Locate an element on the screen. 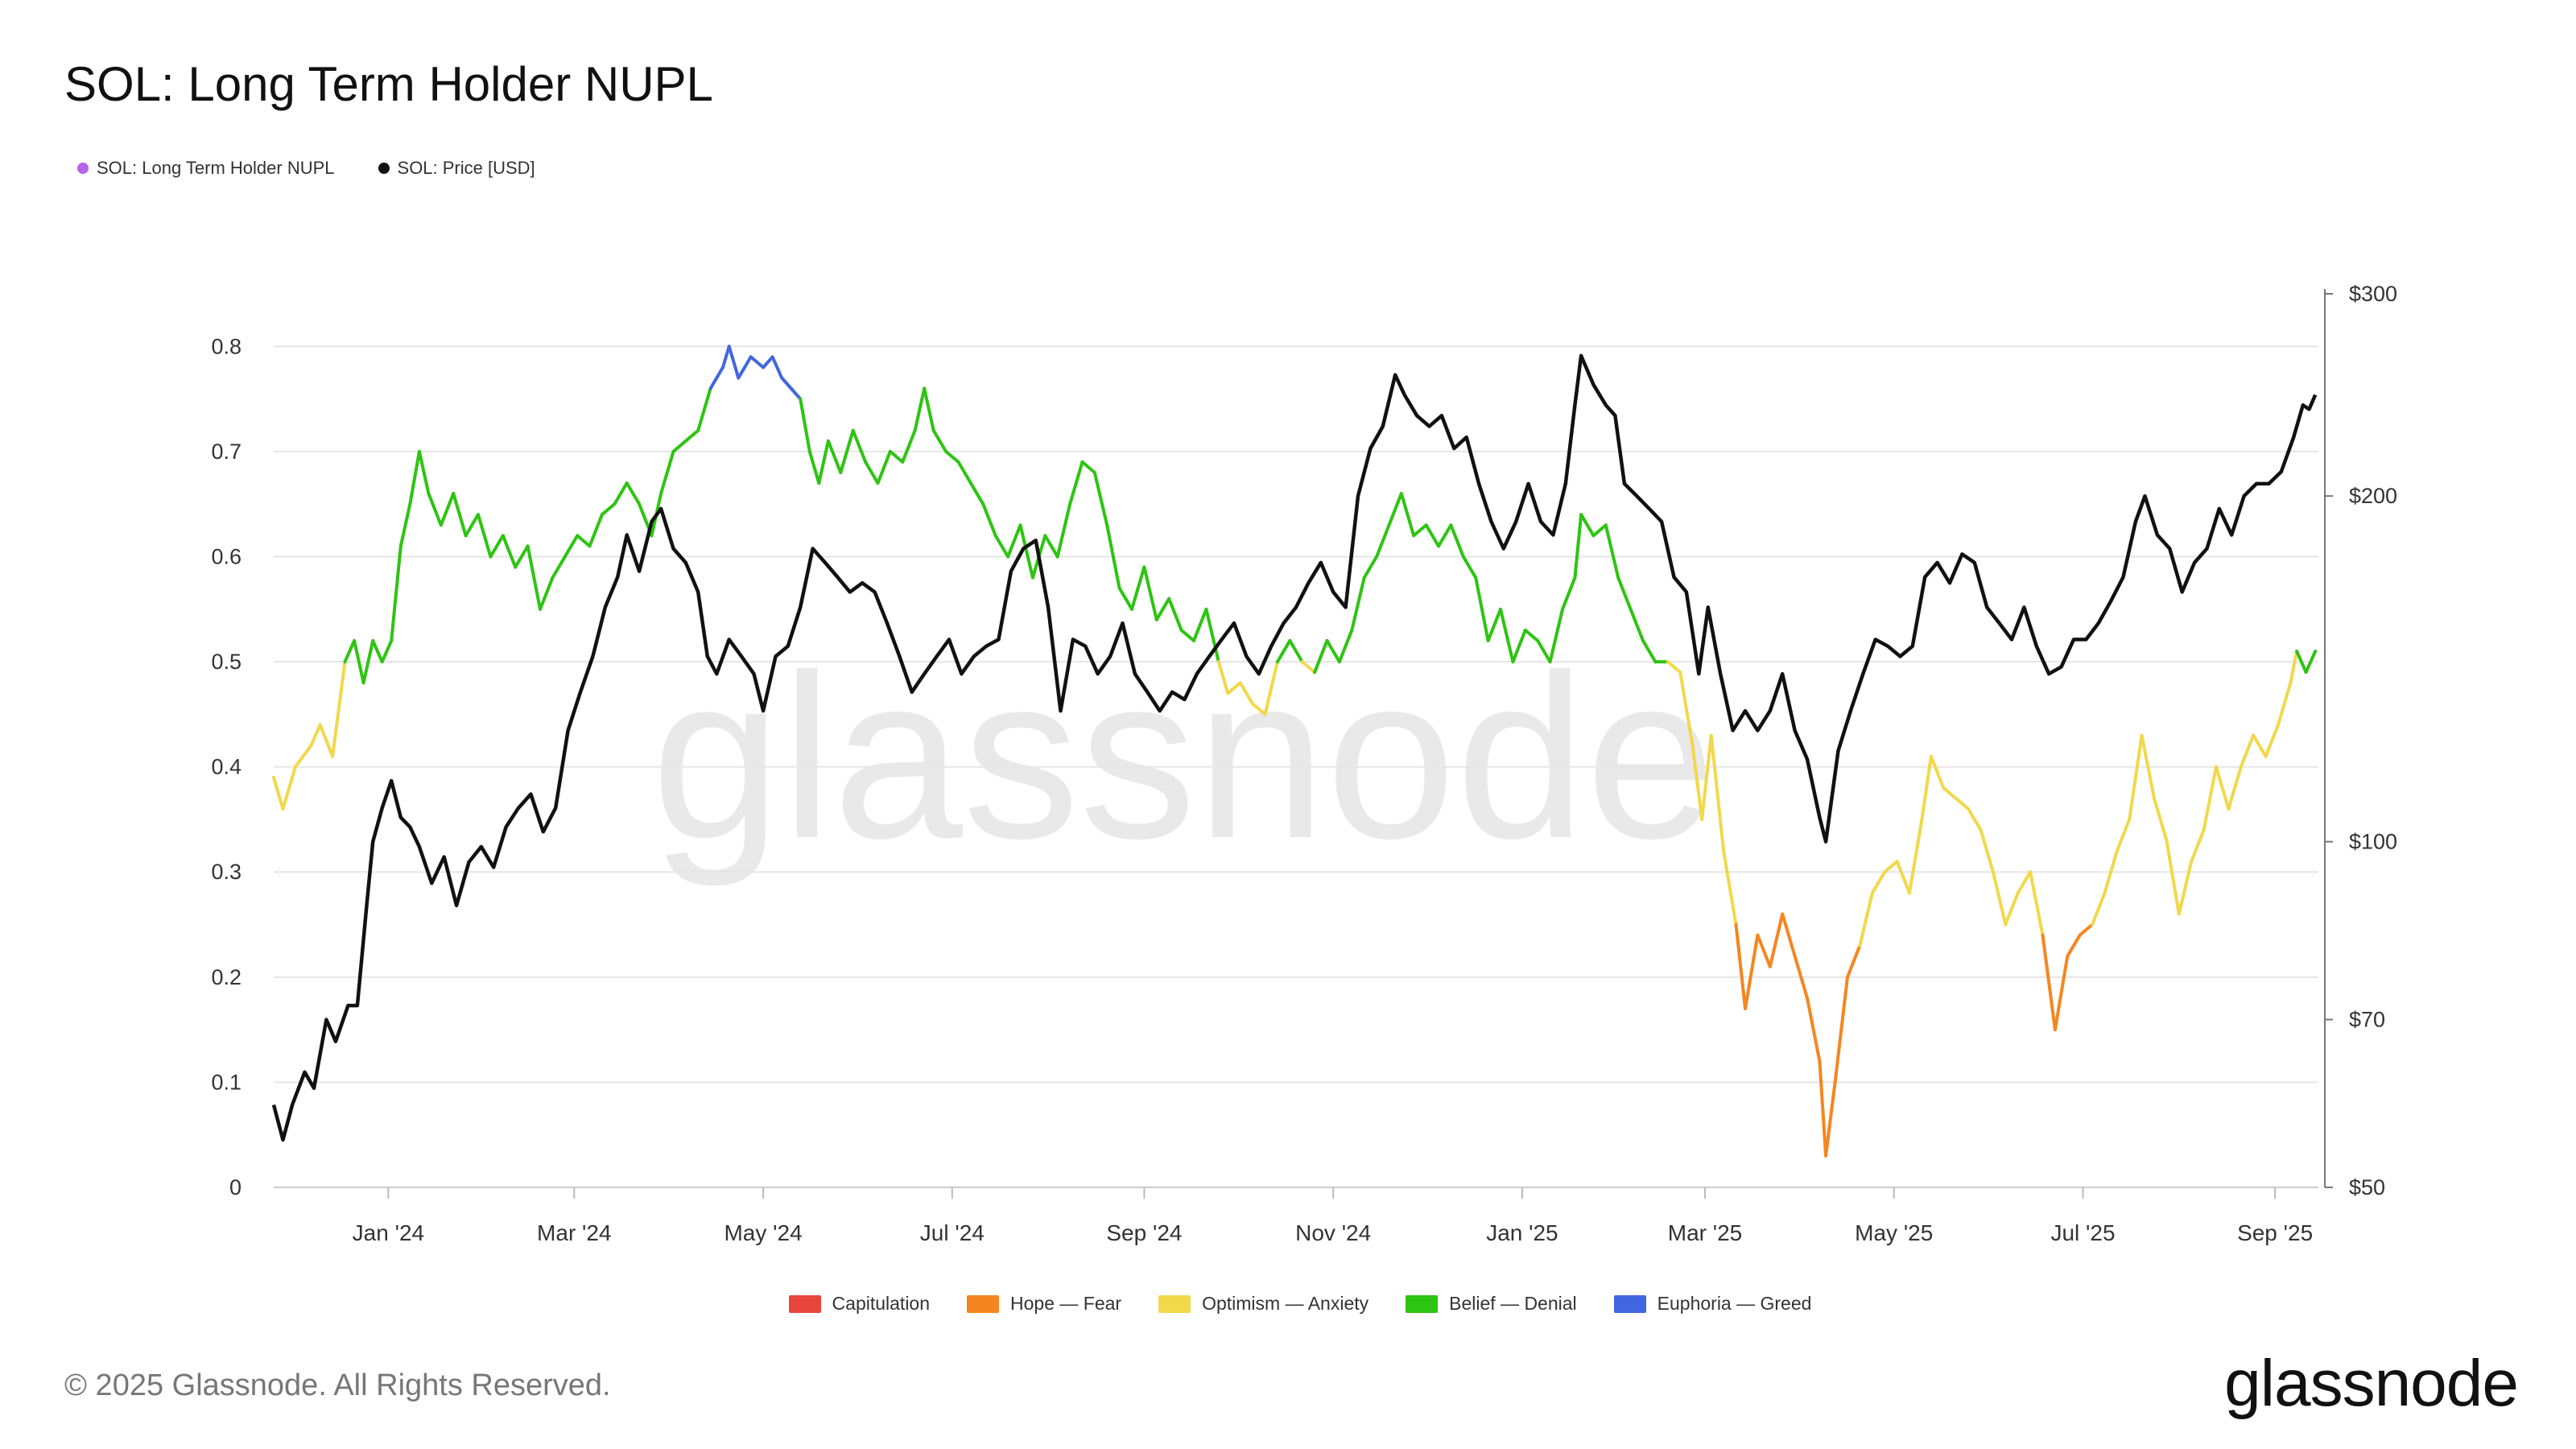 The height and width of the screenshot is (1449, 2576). x-tick-label: Sep '24 is located at coordinates (1144, 1232).